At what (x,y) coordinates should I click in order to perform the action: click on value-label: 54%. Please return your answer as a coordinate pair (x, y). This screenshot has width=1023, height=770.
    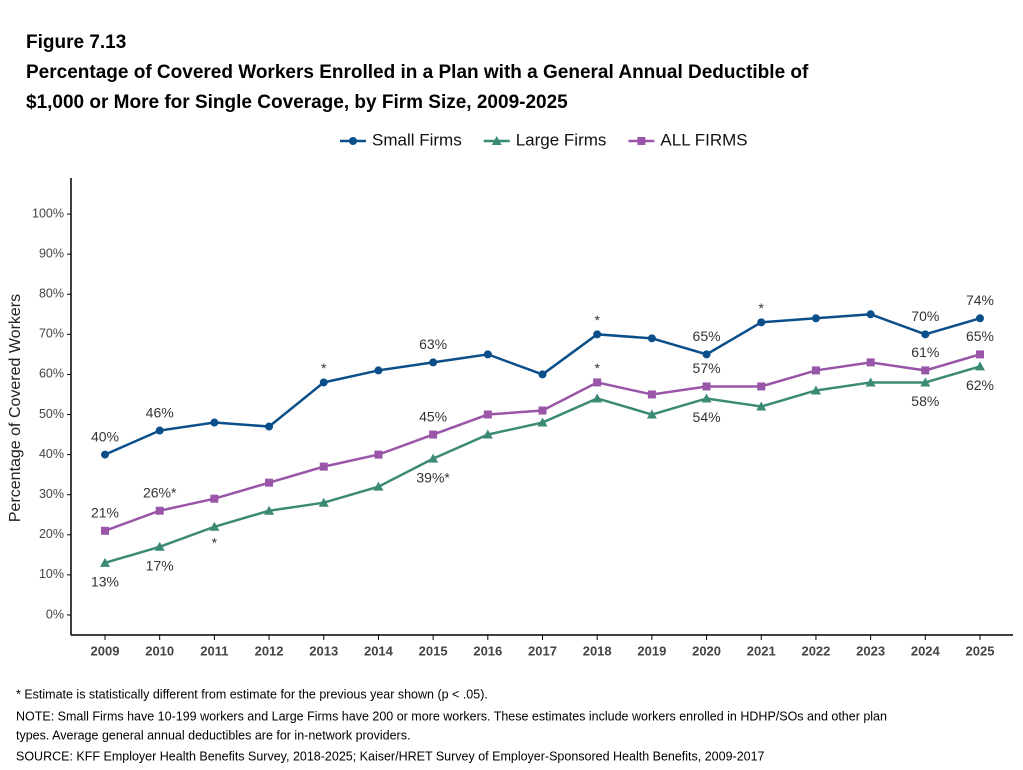
    Looking at the image, I should click on (707, 417).